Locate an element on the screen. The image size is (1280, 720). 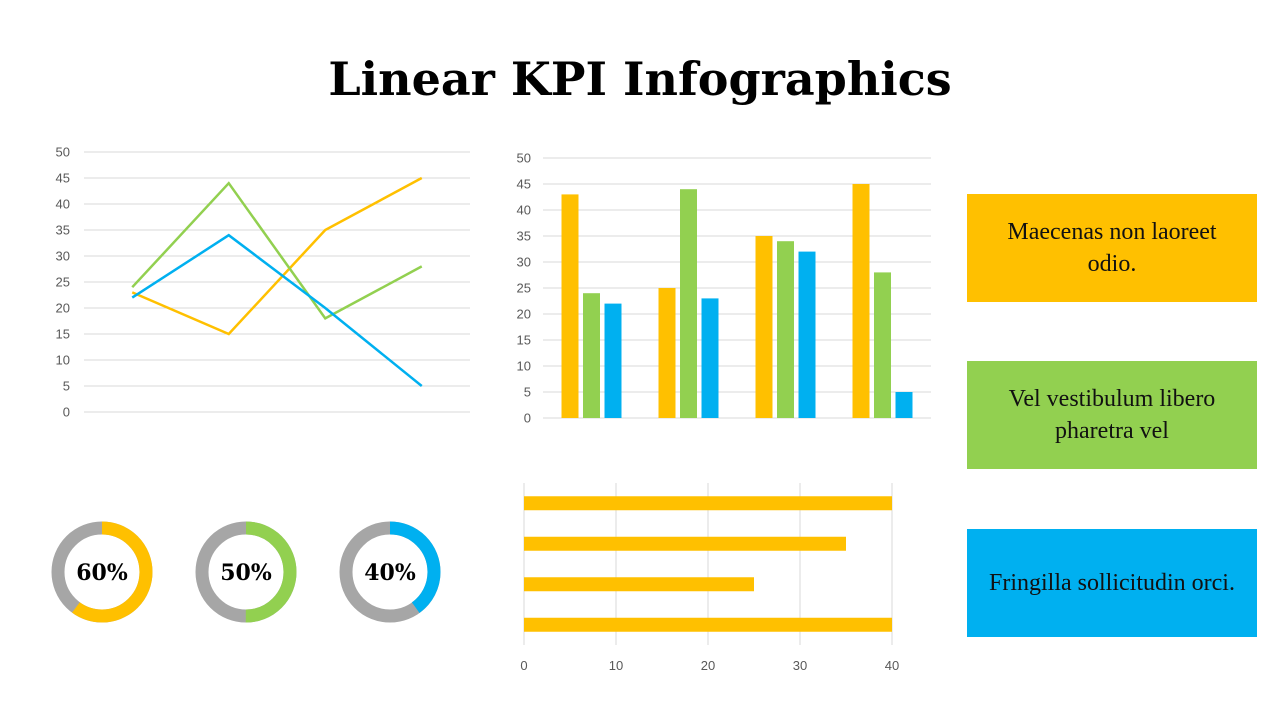
bar-chart-y-tick: 10 is located at coordinates (524, 366).